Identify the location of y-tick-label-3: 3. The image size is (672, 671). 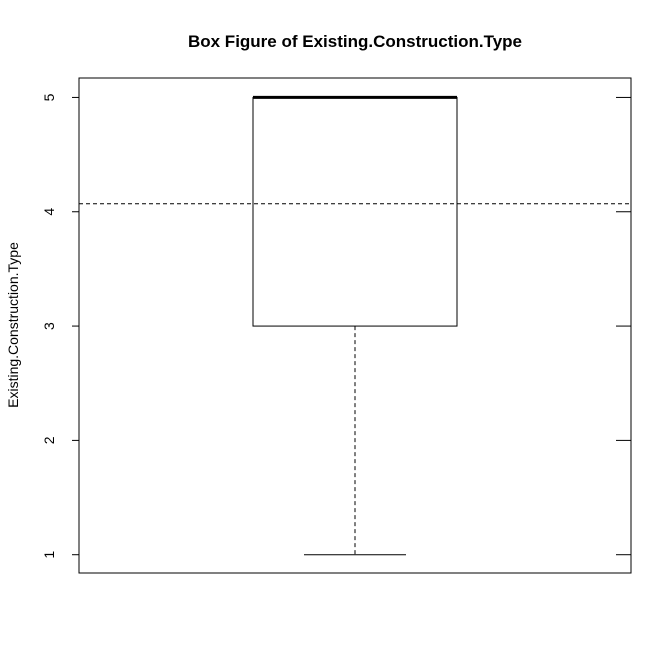
(49, 326).